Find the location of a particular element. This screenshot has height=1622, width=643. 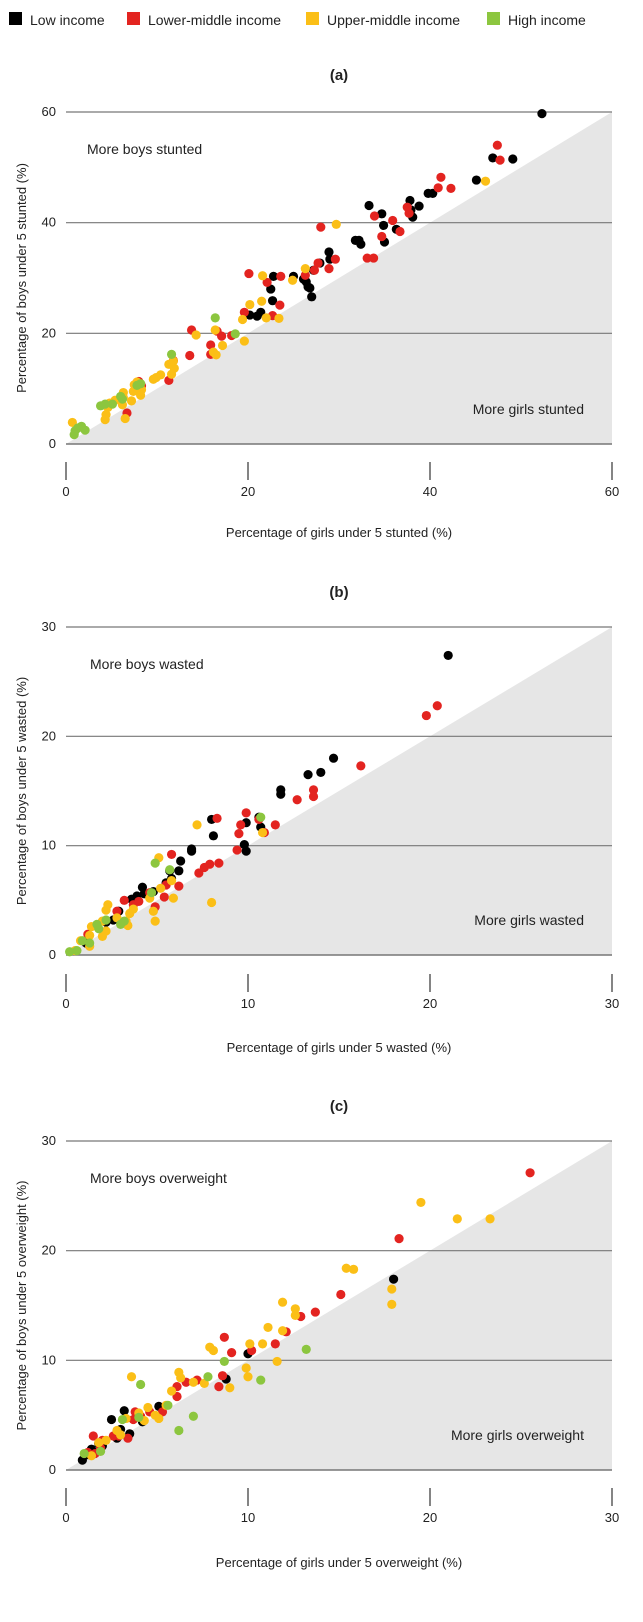

panel-a-xtick-label: 40 is located at coordinates (430, 491).